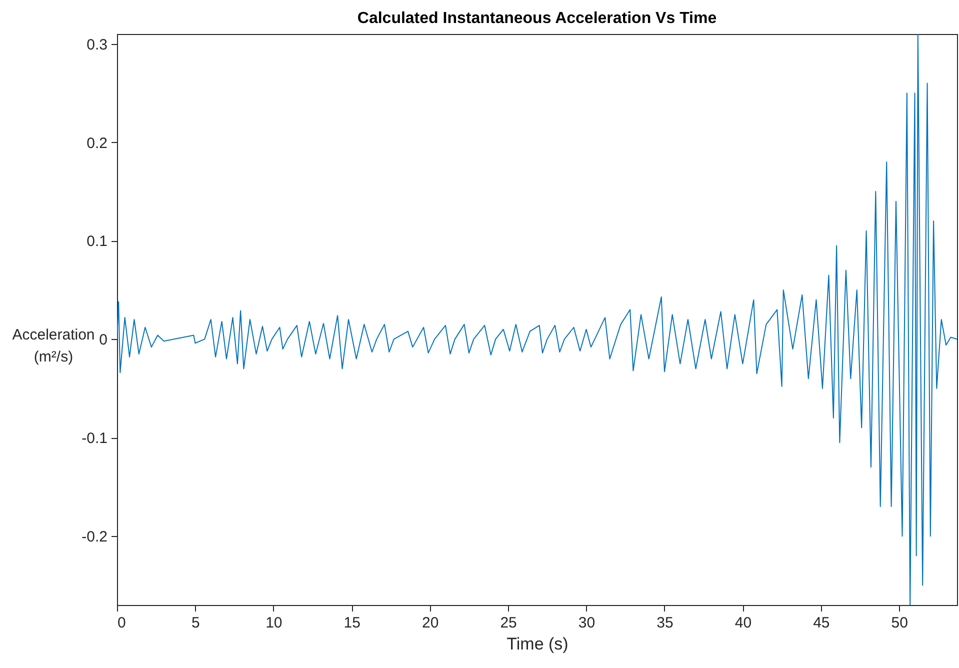 The image size is (959, 668). What do you see at coordinates (274, 623) in the screenshot?
I see `x-tick-label: 10` at bounding box center [274, 623].